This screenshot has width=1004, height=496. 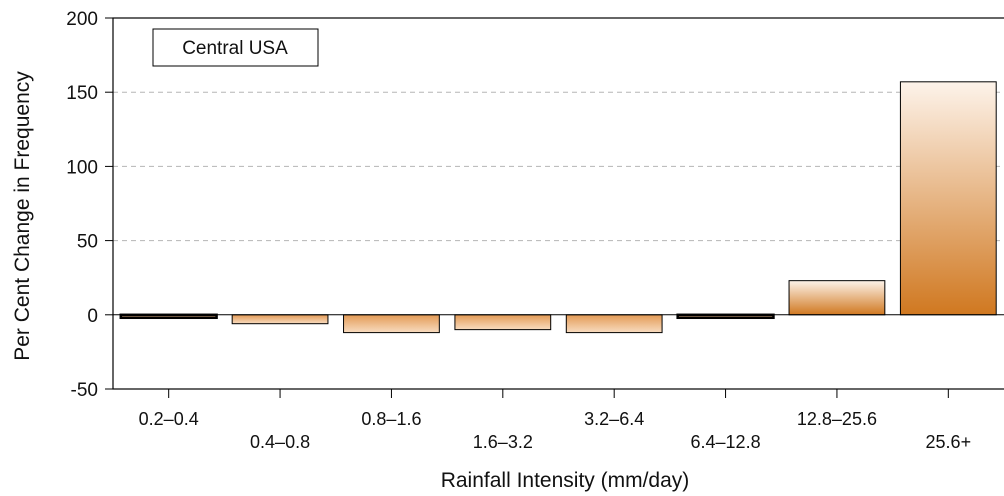 What do you see at coordinates (949, 442) in the screenshot?
I see `x-tick-label: 25.6+` at bounding box center [949, 442].